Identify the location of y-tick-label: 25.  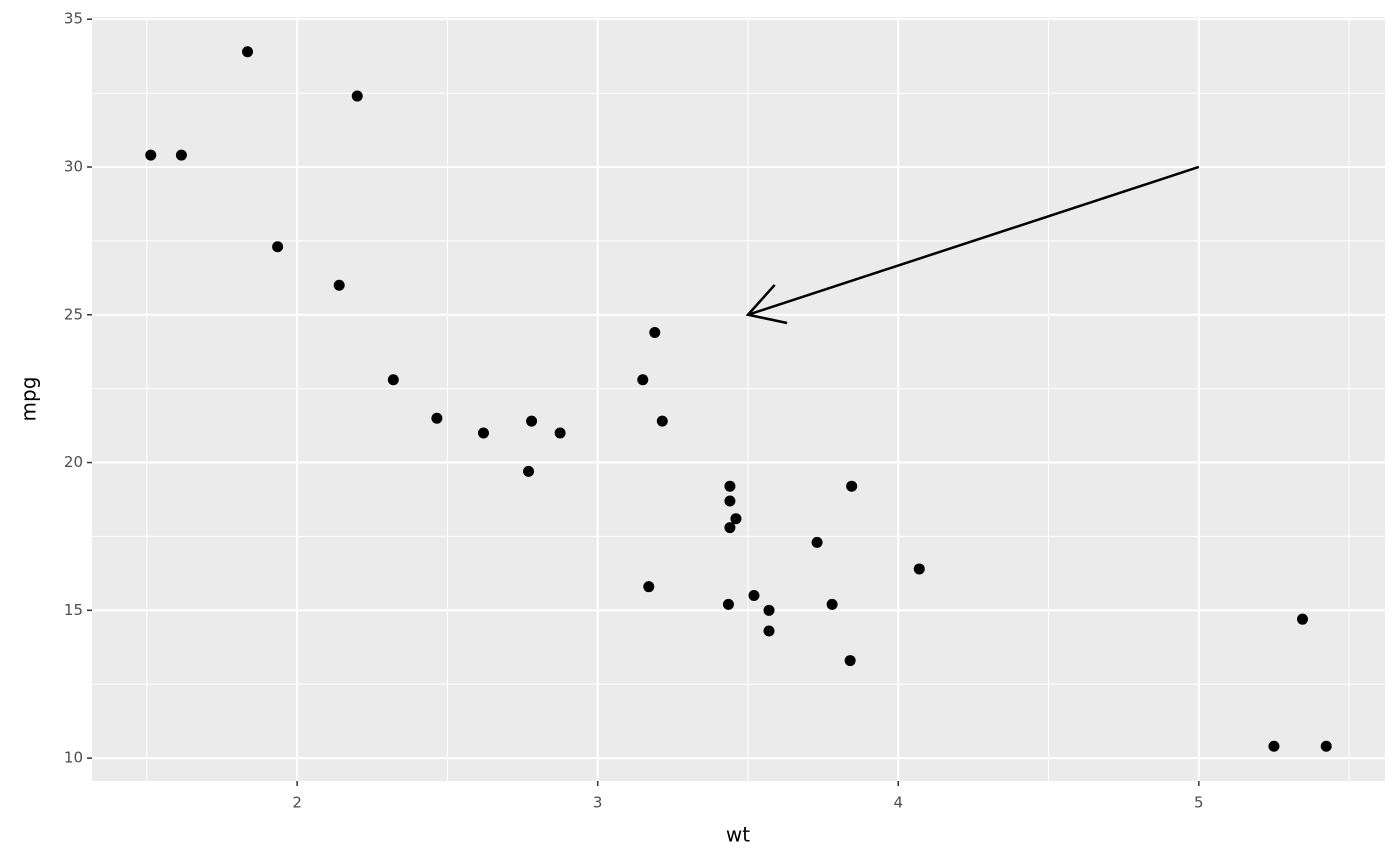
(73, 314).